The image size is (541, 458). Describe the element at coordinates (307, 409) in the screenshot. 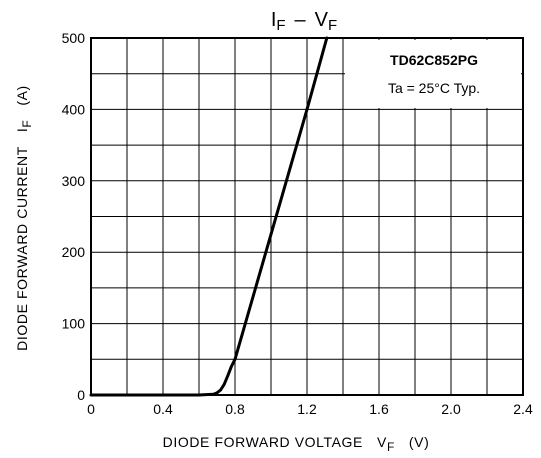

I see `x-tick-label: 1.2` at that location.